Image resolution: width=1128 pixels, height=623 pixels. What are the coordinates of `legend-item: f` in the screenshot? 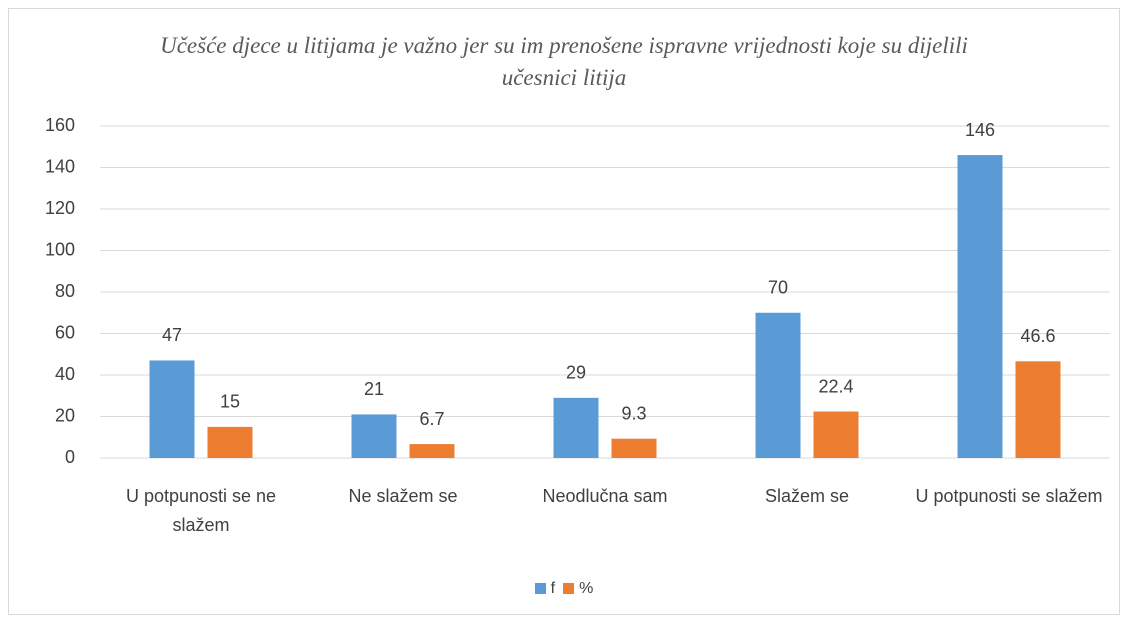 It's located at (545, 589).